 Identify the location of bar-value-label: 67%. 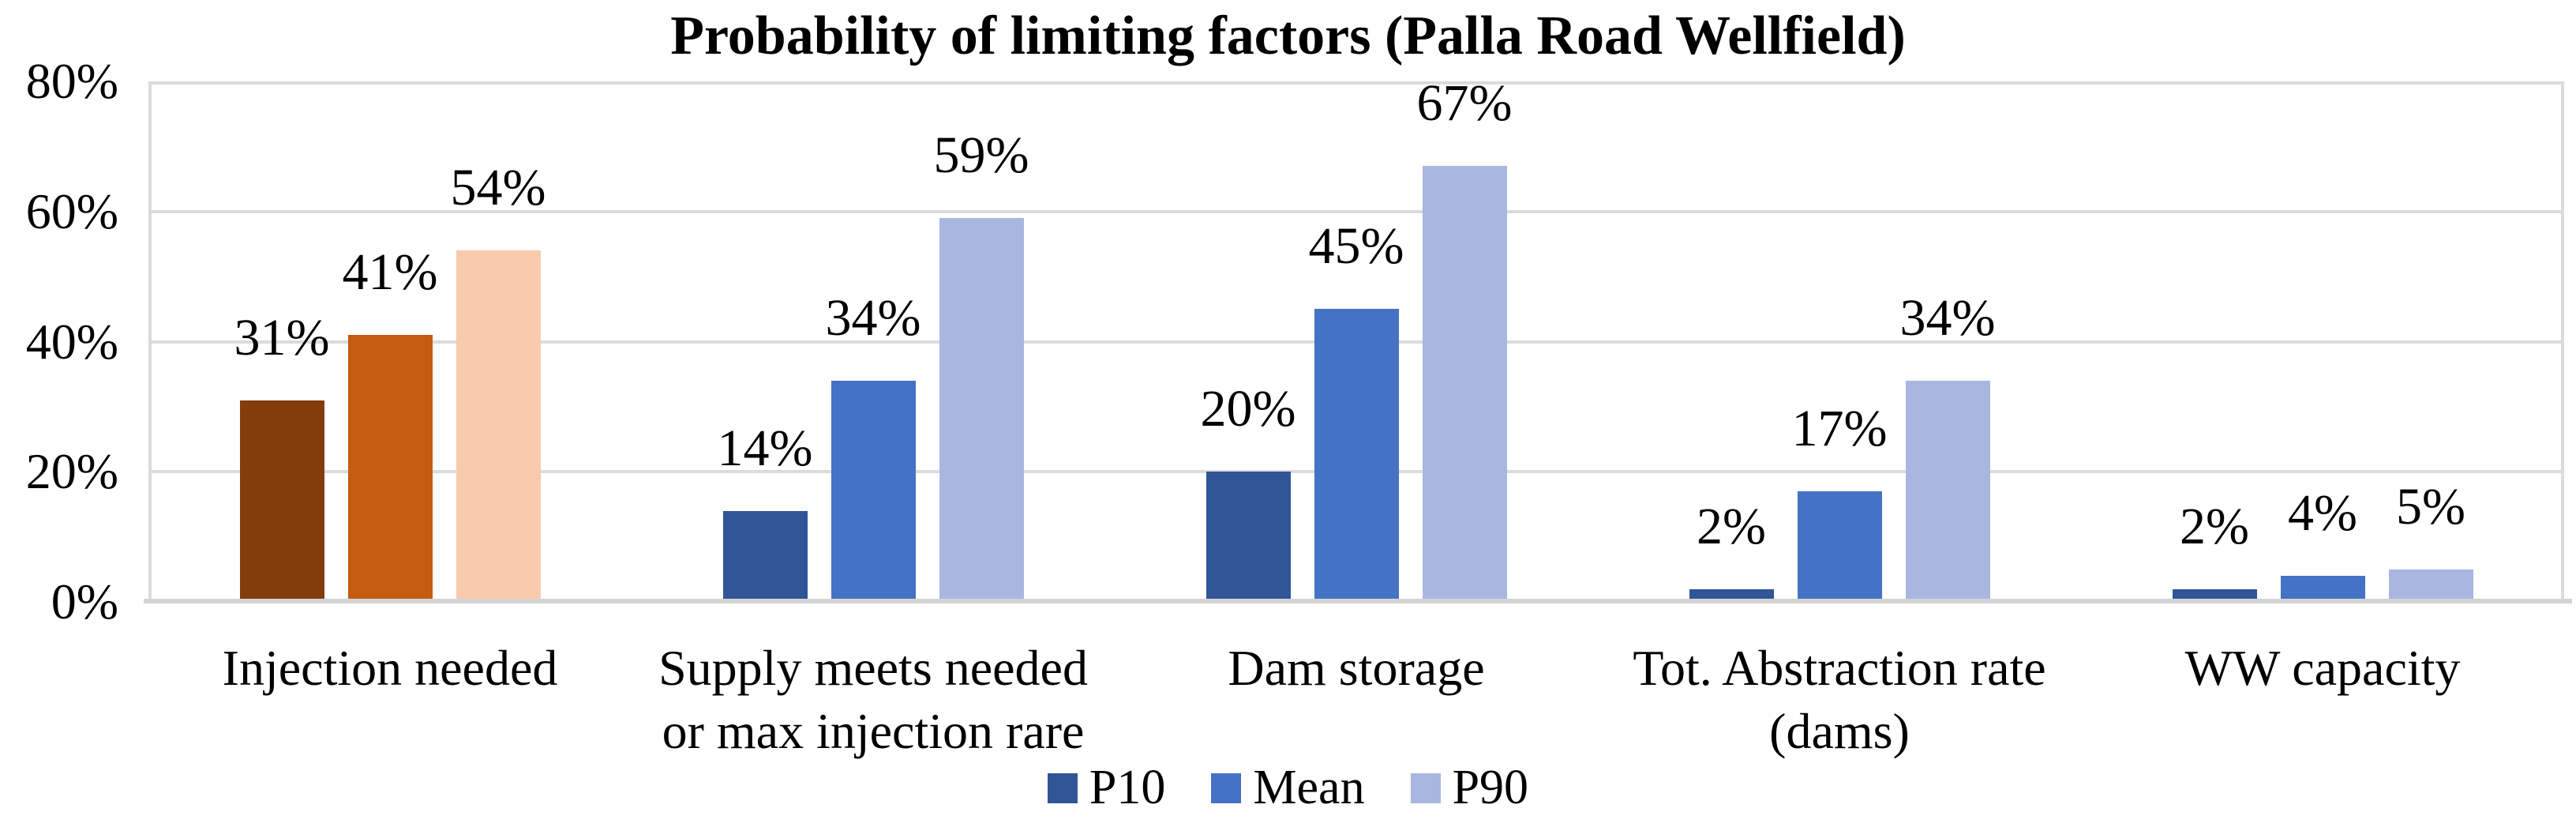
(1464, 104).